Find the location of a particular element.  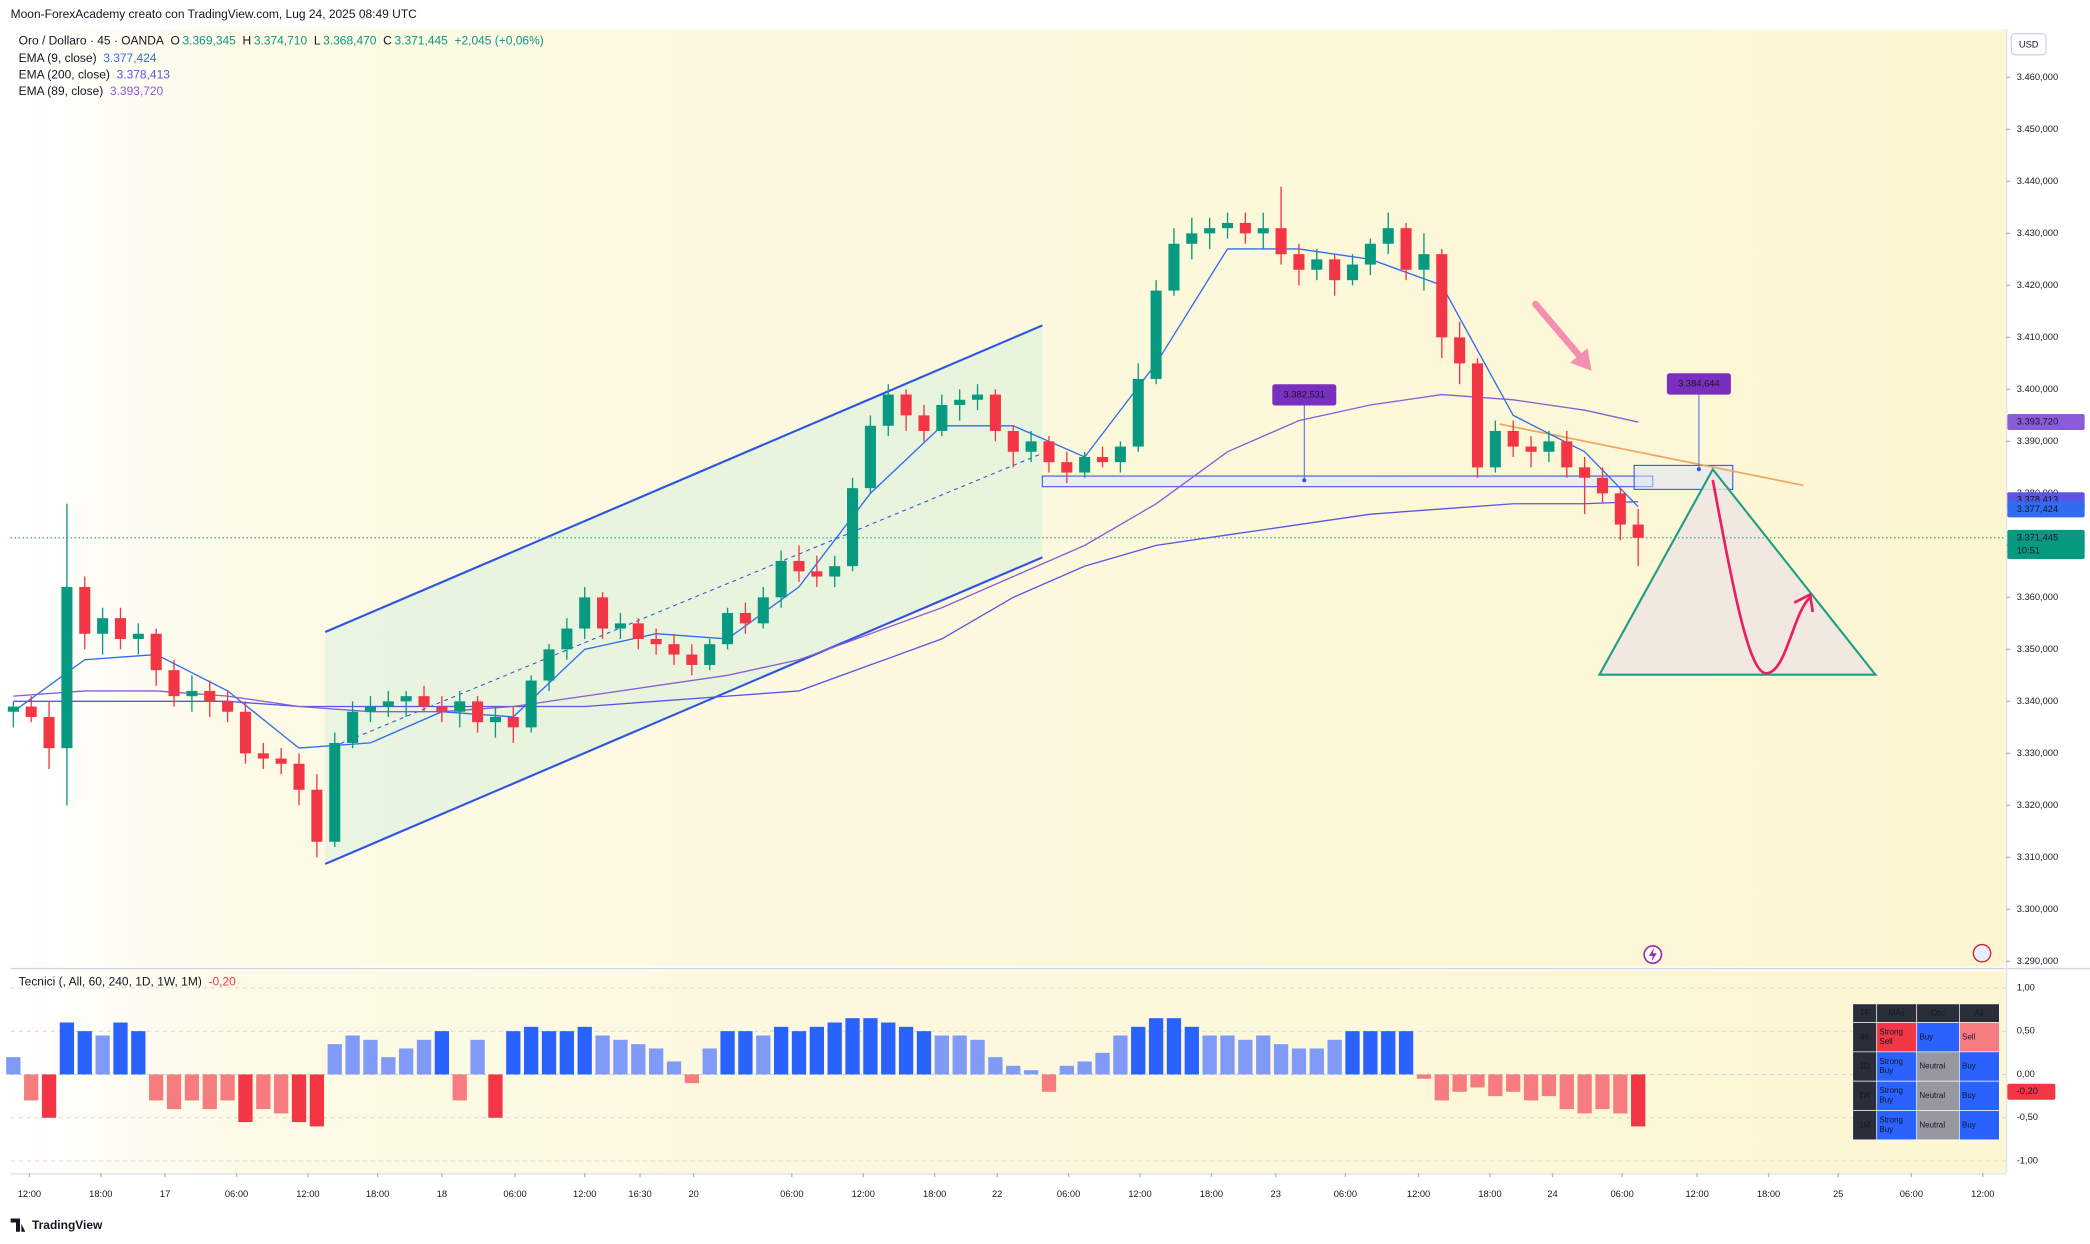

x-tick-label: 18:00 is located at coordinates (1211, 1194).